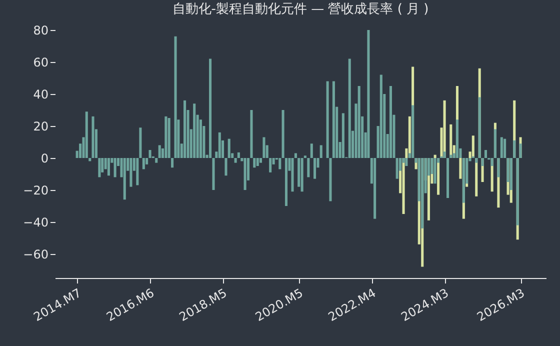 The width and height of the screenshot is (560, 346). I want to click on y-tick-label: −20, so click(35, 191).